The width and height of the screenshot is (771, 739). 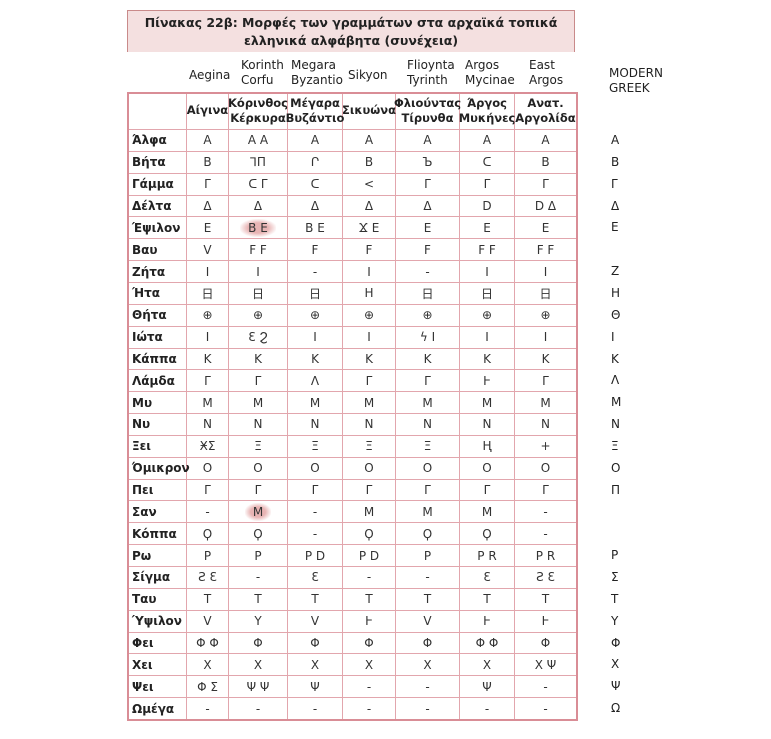 I want to click on glyph: ⊕, so click(x=427, y=315).